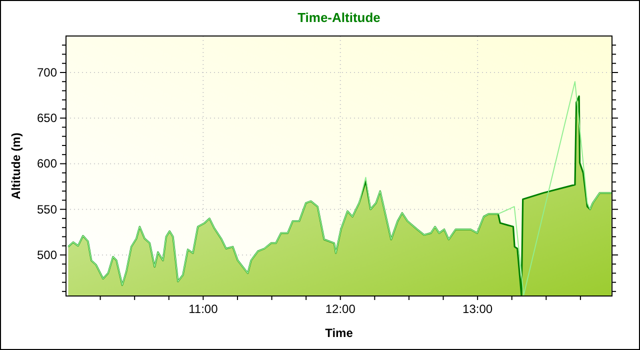  I want to click on y-tick-label: 550, so click(47, 209).